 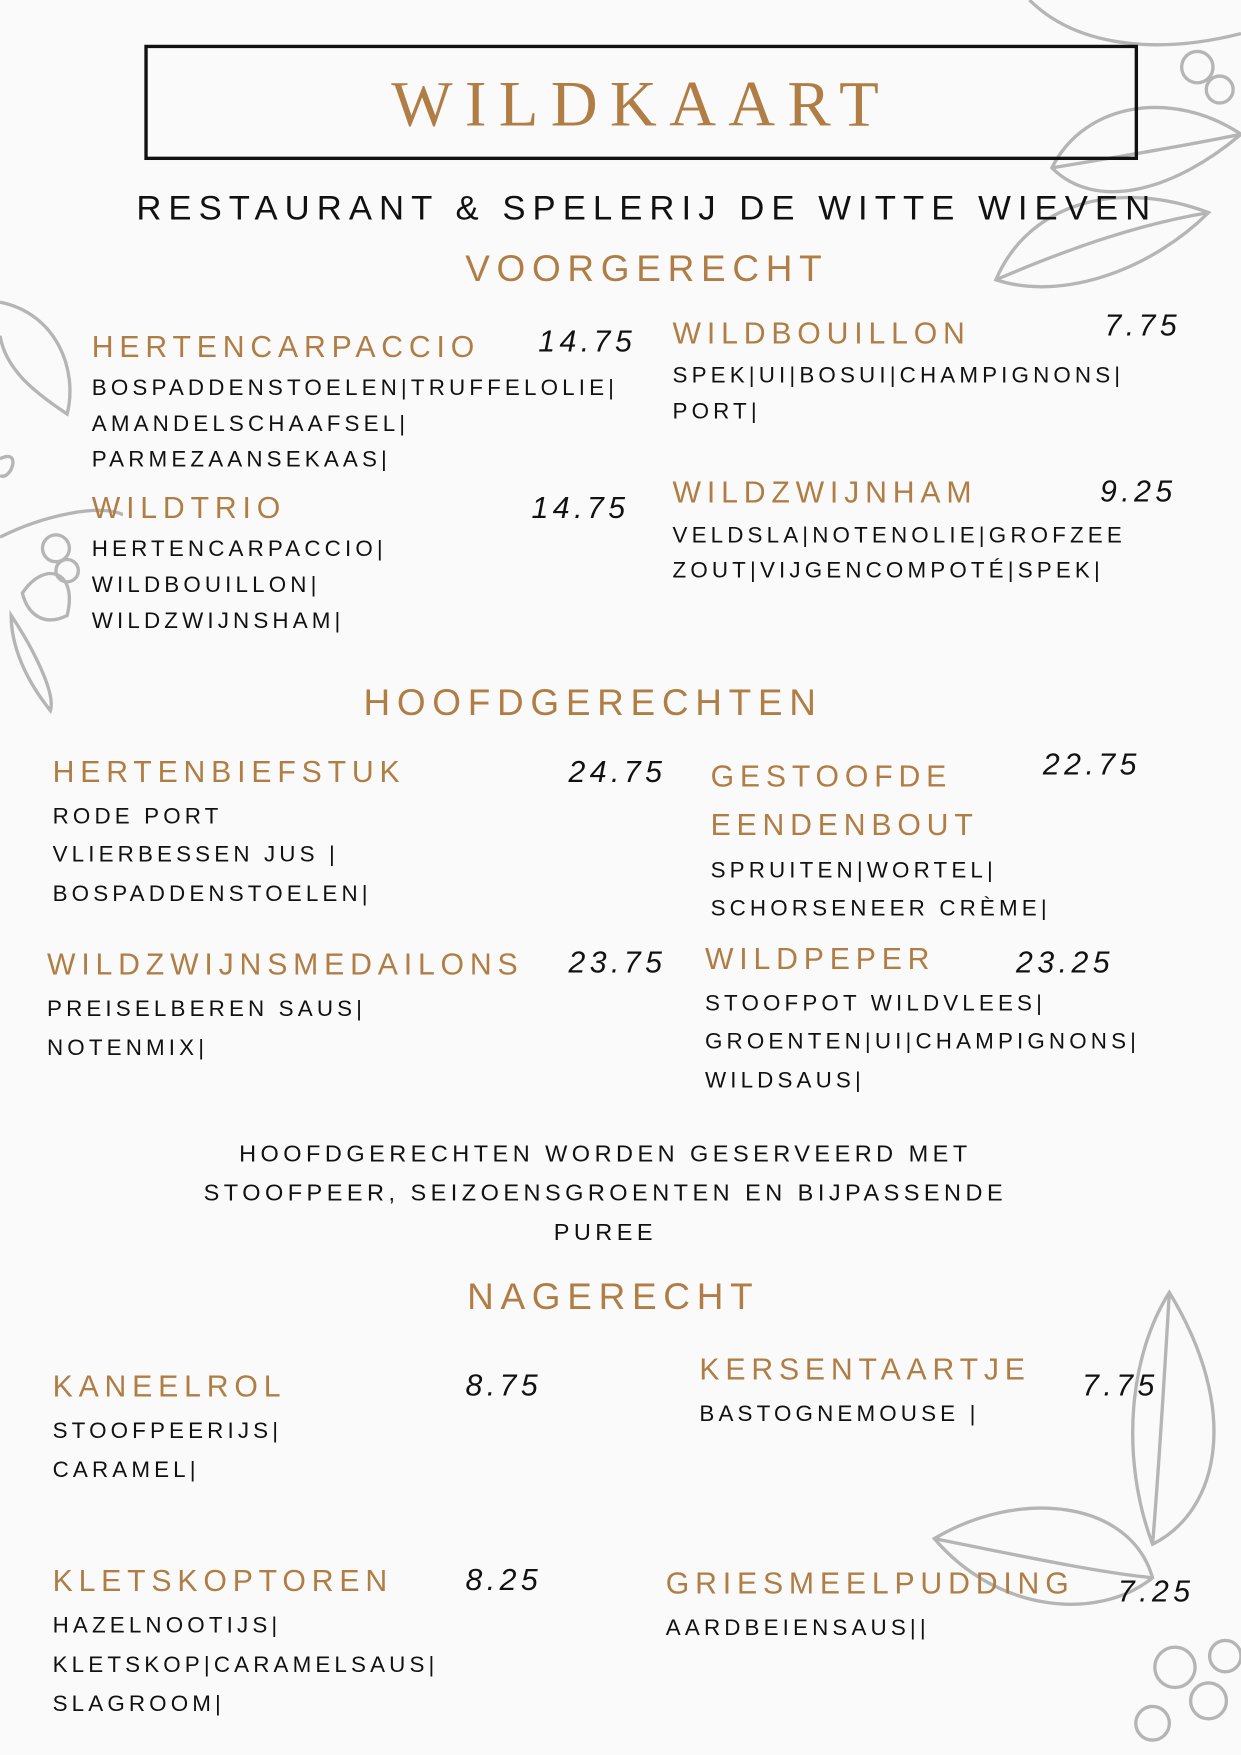 What do you see at coordinates (250, 424) in the screenshot?
I see `menu-item-description: AMANDELSCHAAFSEL|` at bounding box center [250, 424].